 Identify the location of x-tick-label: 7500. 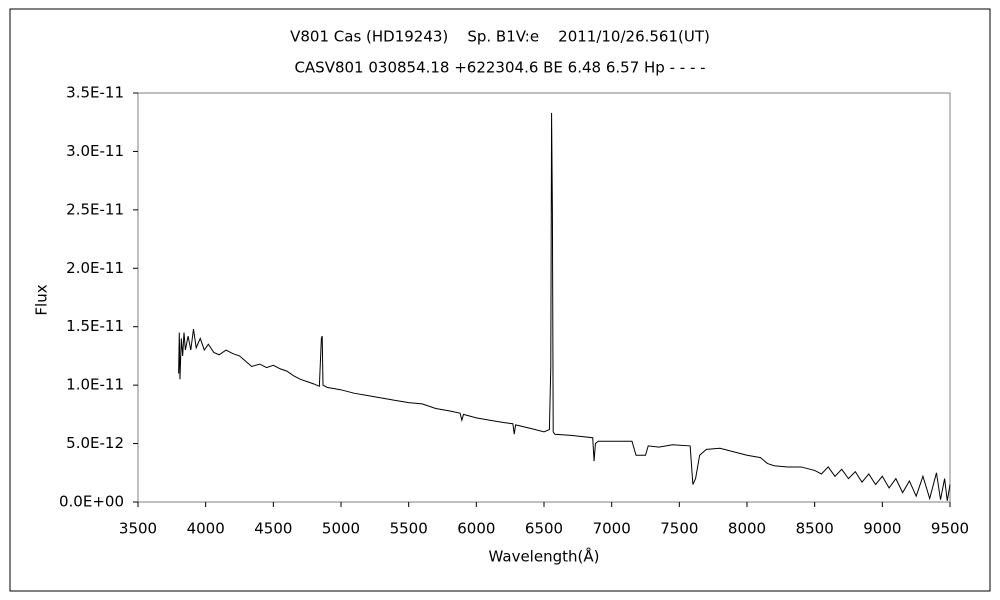
(679, 529).